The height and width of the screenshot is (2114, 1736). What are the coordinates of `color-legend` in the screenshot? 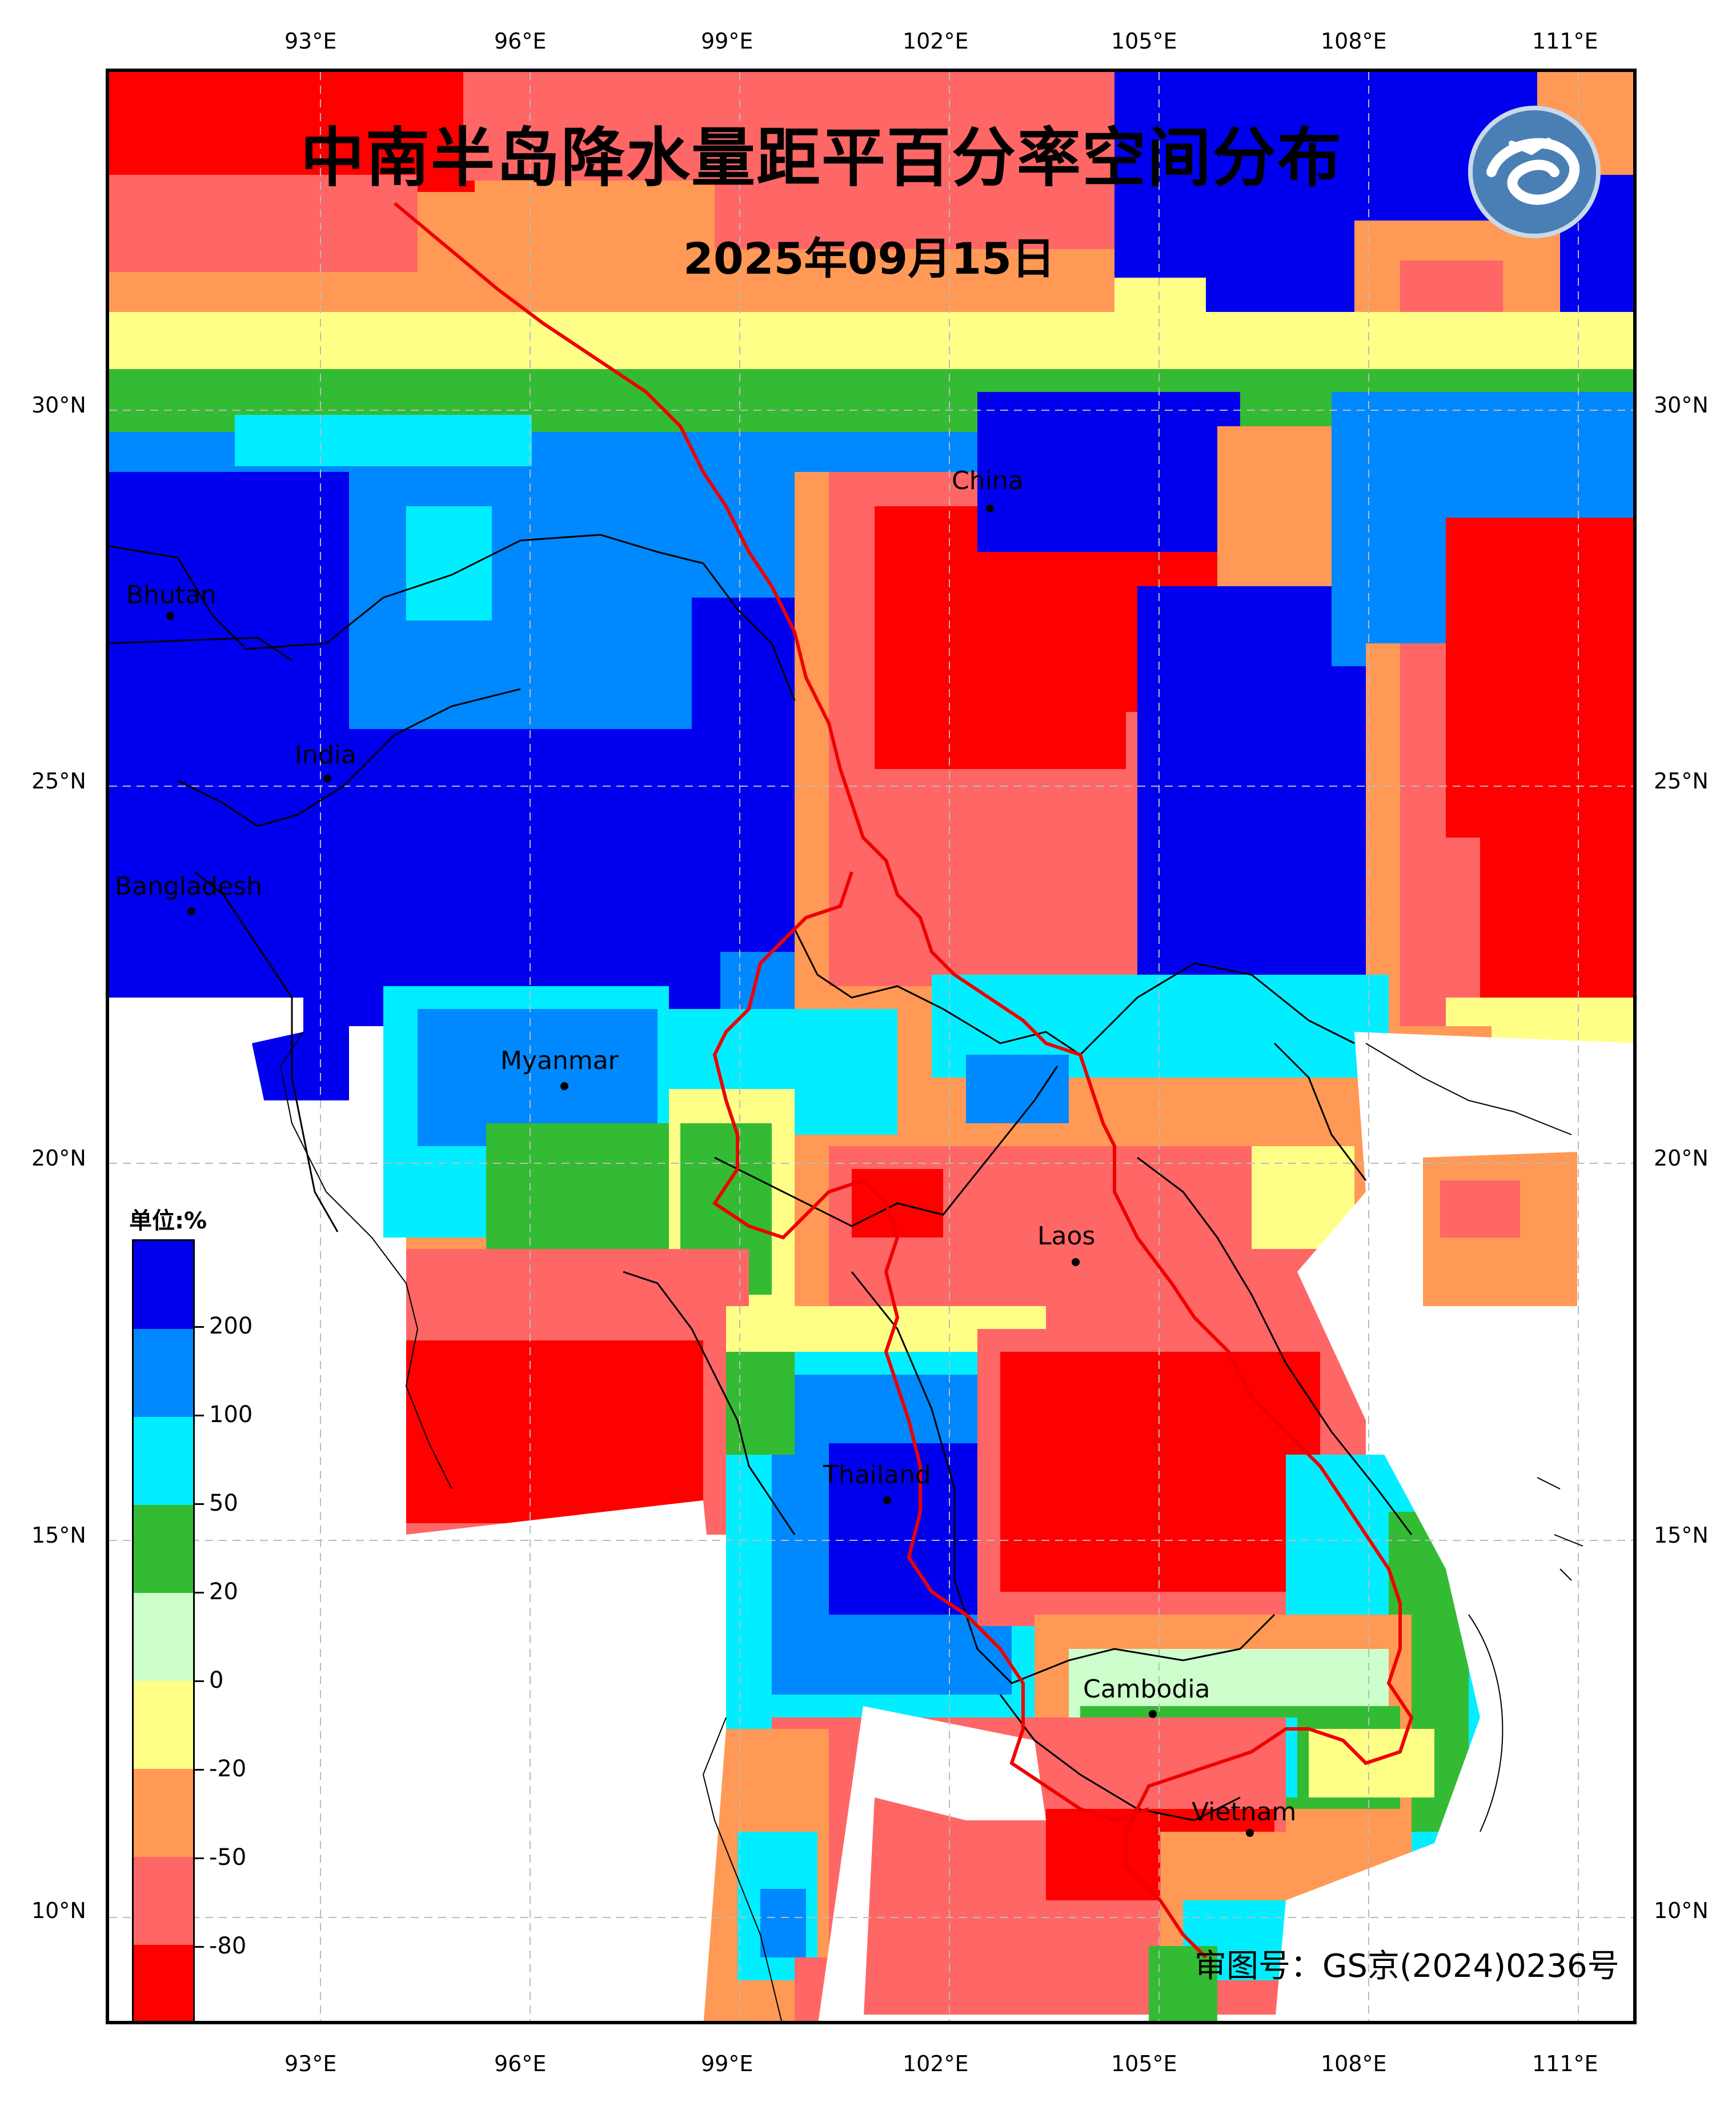 It's located at (163, 1630).